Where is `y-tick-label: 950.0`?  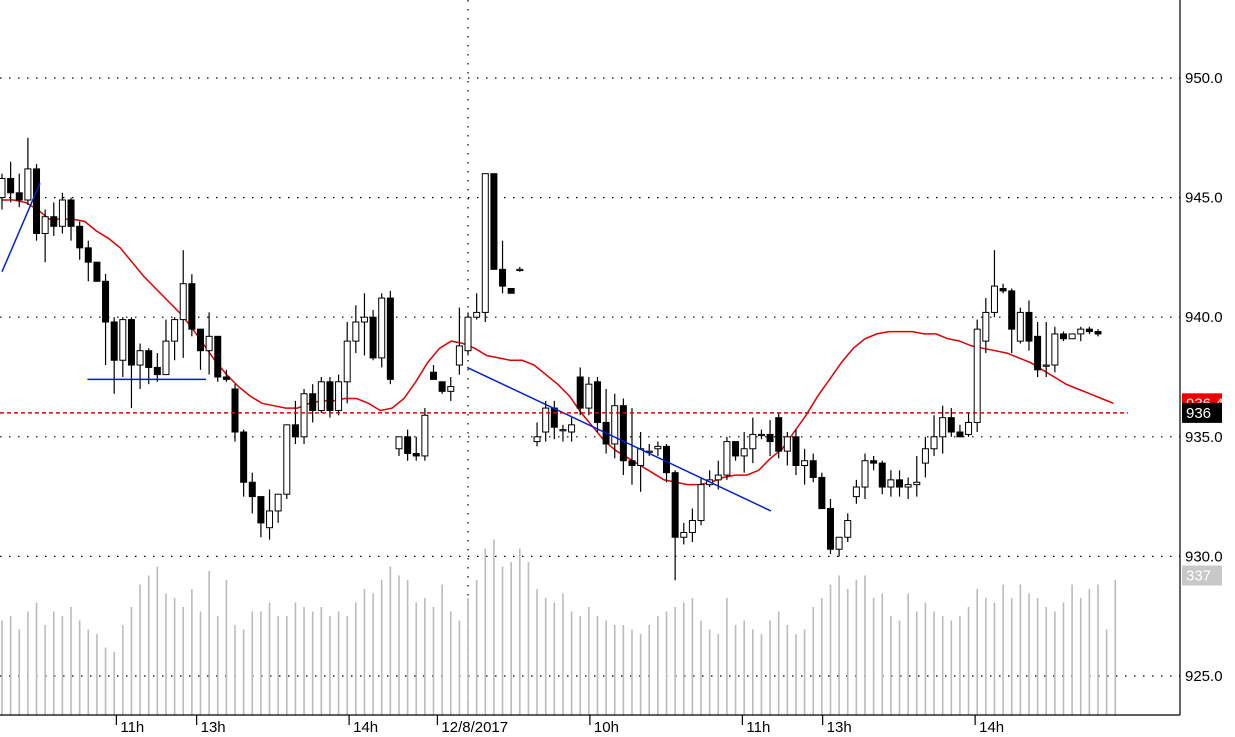
y-tick-label: 950.0 is located at coordinates (1204, 78).